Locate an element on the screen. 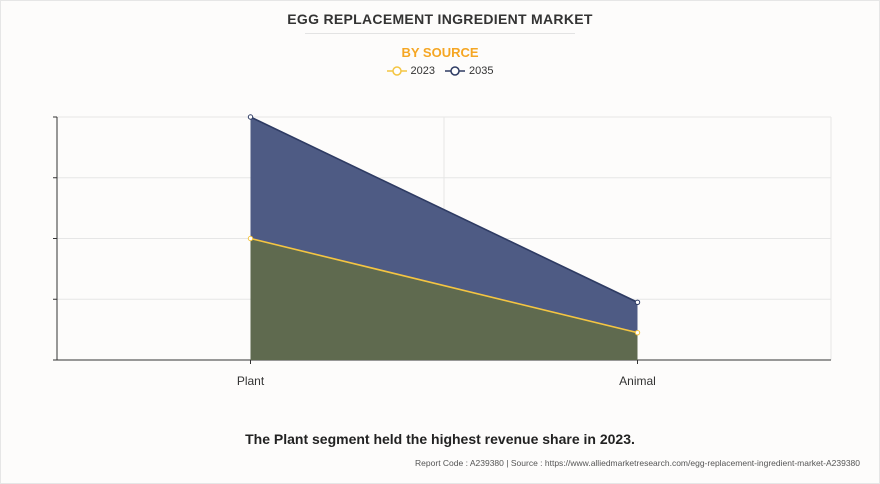  area-2023 is located at coordinates (444, 299).